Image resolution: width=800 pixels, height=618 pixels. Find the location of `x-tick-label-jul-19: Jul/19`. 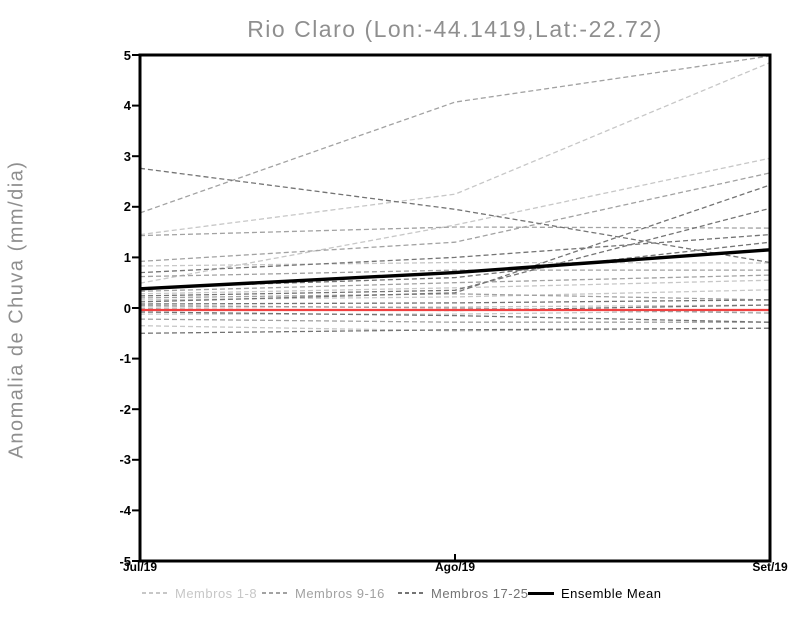

x-tick-label-jul-19: Jul/19 is located at coordinates (140, 567).